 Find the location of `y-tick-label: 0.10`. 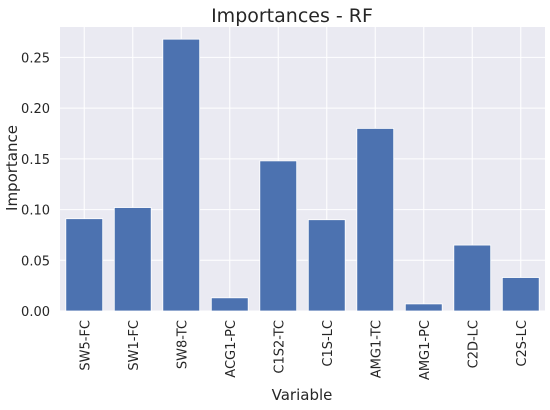

y-tick-label: 0.10 is located at coordinates (35, 211).